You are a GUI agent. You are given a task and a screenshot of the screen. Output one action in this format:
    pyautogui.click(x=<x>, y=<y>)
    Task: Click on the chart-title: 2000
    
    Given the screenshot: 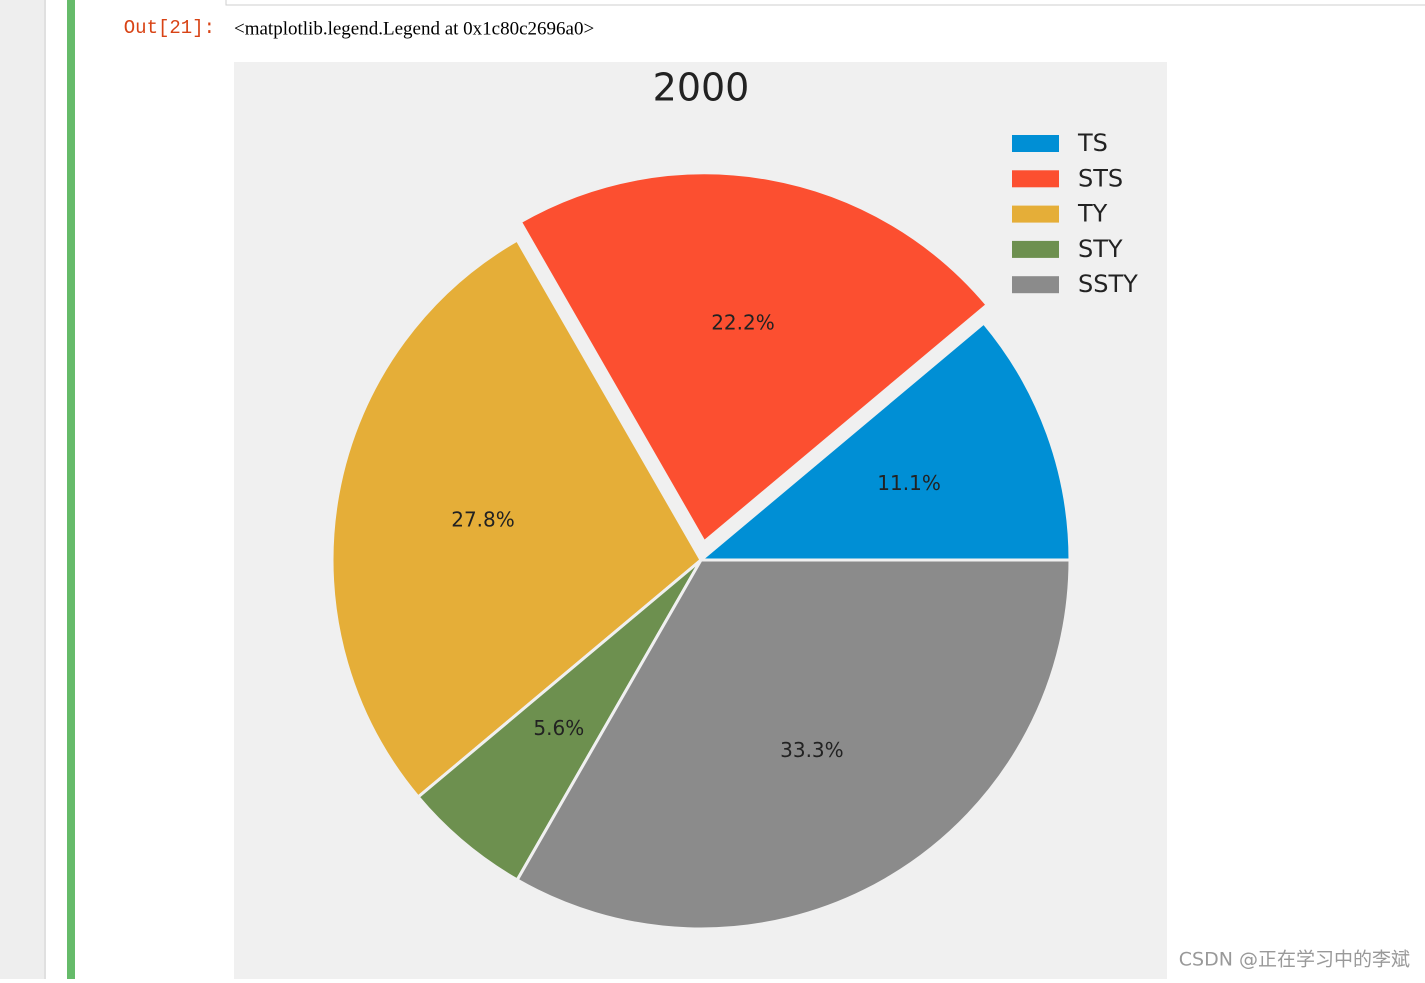 What is the action you would take?
    pyautogui.click(x=701, y=88)
    